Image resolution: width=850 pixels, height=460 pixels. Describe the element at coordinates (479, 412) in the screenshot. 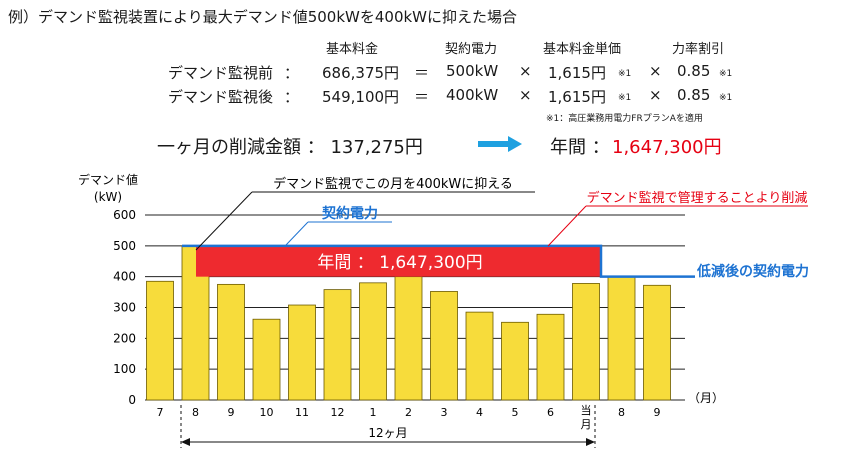

I see `x-tick-label: 4` at that location.